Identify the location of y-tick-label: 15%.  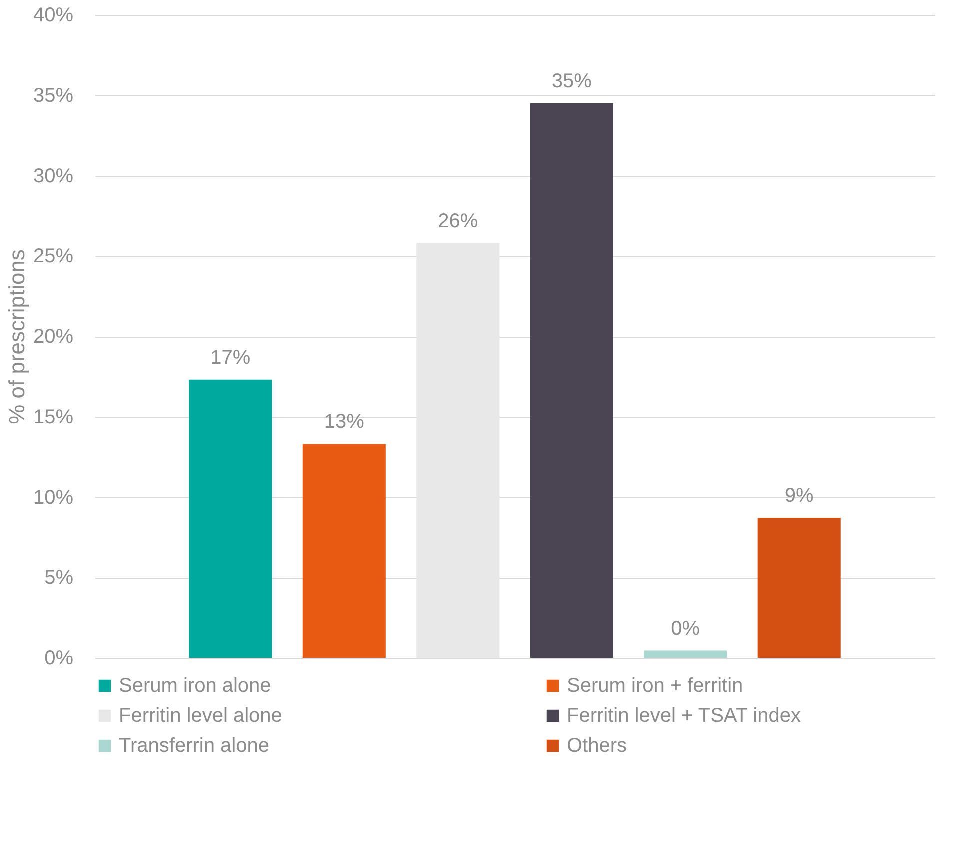
(53, 417).